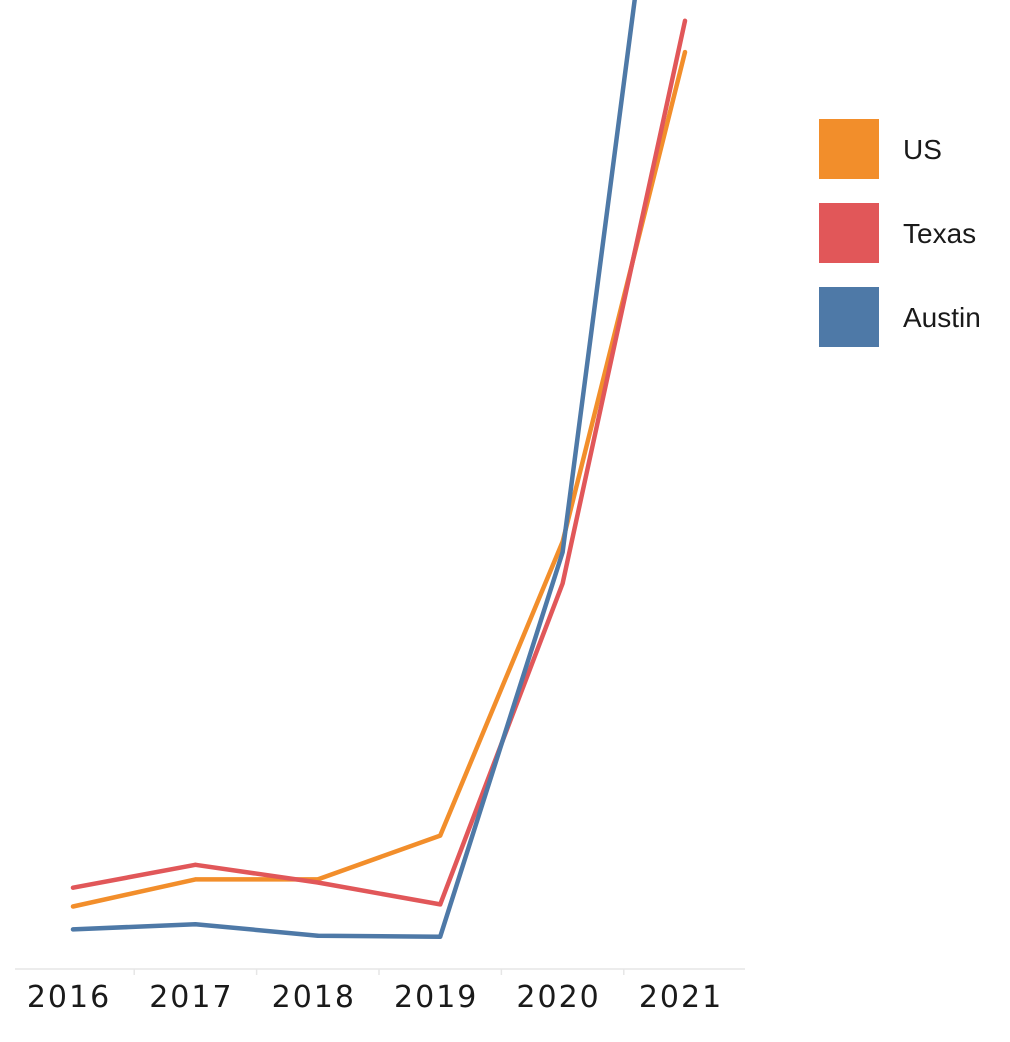 The image size is (1010, 1042). I want to click on data-point-texas-2020, so click(562, 583).